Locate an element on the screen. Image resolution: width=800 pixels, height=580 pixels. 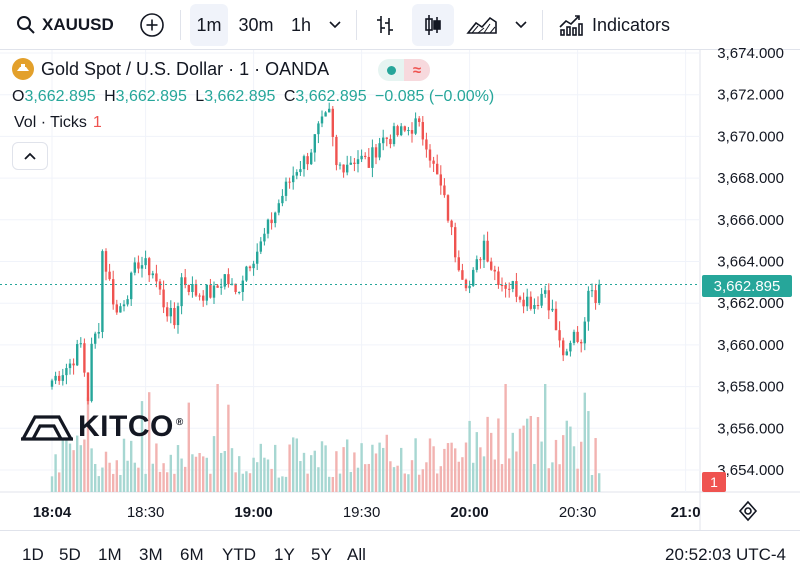
volume-legend: Vol · Ticks 1 is located at coordinates (58, 123).